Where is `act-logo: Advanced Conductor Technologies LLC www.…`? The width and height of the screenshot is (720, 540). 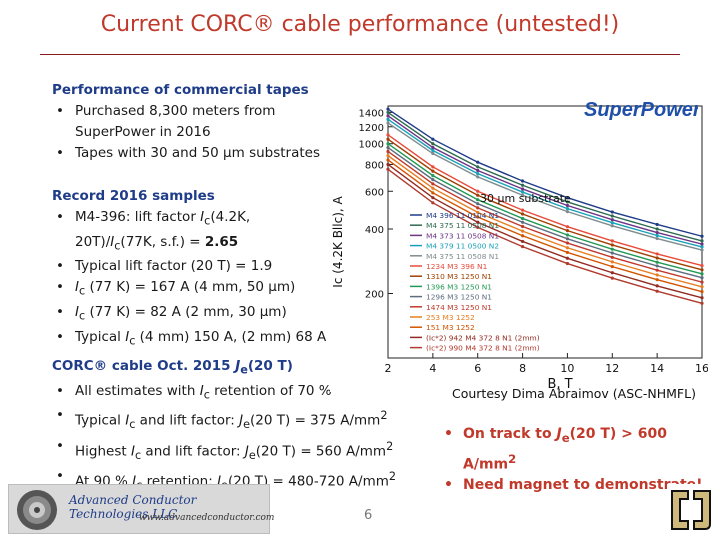 act-logo: Advanced Conductor Technologies LLC www.… is located at coordinates (141, 509).